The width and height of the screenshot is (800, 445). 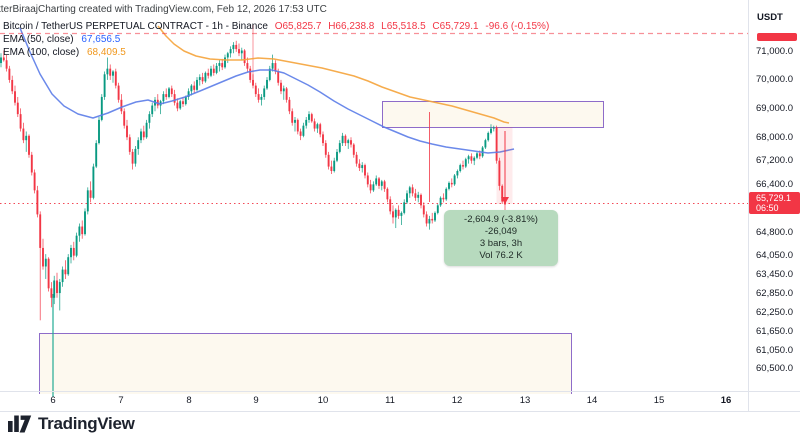 What do you see at coordinates (774, 108) in the screenshot?
I see `price-tick-label: 69,000.0` at bounding box center [774, 108].